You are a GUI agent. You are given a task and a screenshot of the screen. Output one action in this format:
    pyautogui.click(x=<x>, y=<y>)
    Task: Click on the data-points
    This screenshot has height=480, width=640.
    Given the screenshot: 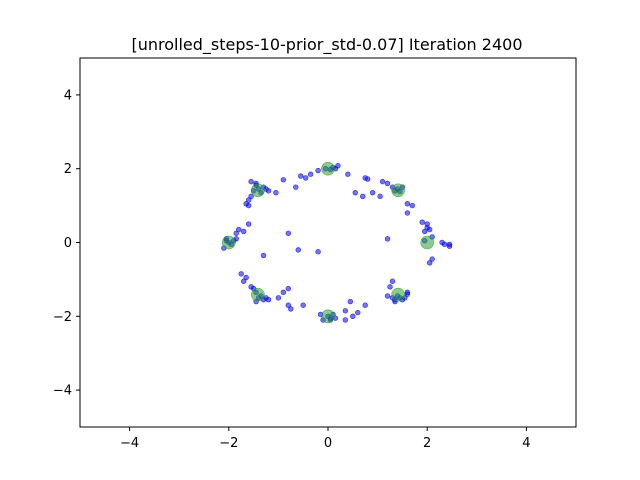 What is the action you would take?
    pyautogui.click(x=337, y=242)
    